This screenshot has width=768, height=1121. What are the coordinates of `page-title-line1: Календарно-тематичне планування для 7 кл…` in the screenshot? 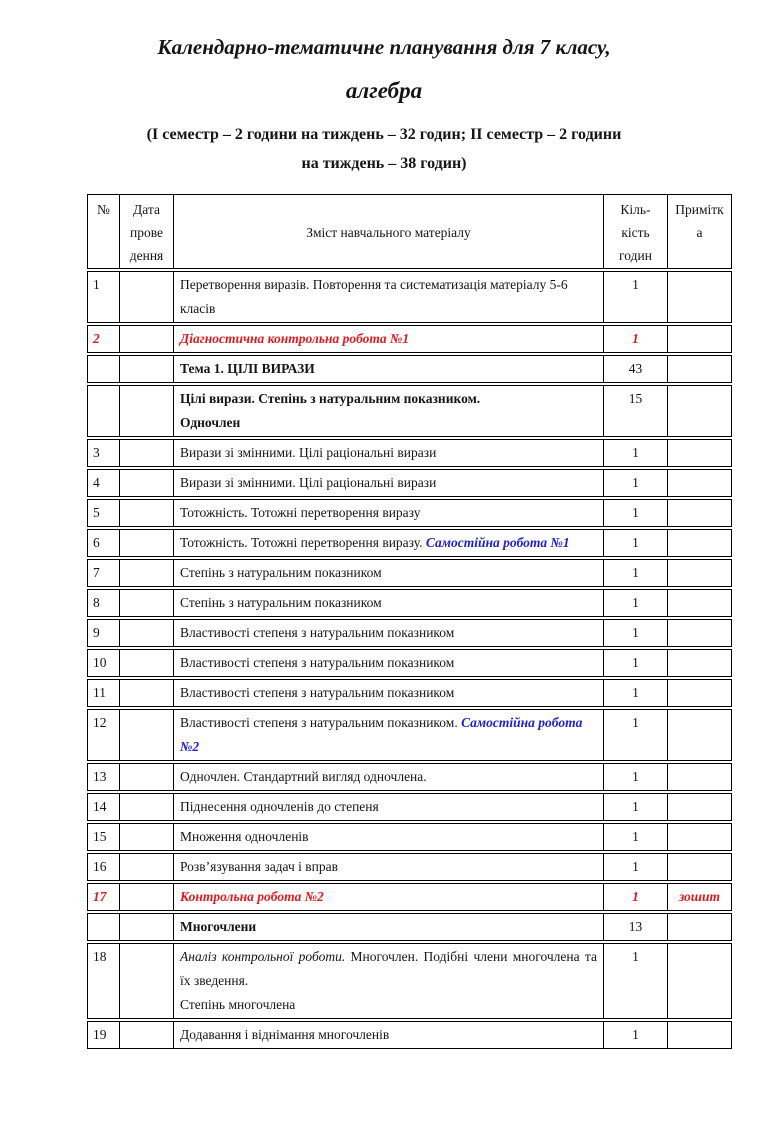 It's located at (384, 47).